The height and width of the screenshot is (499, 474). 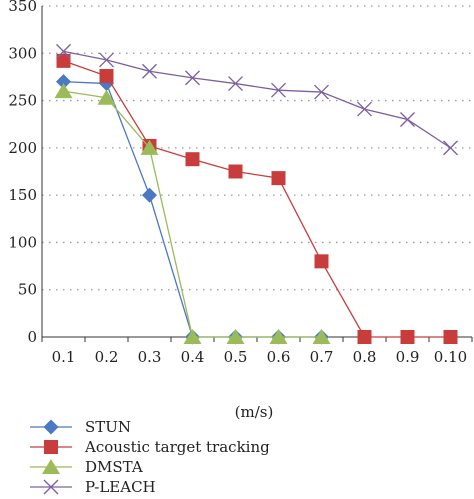 I want to click on legend: STUN Acoustic target tracking DMSTA P-LEACH, so click(x=150, y=457).